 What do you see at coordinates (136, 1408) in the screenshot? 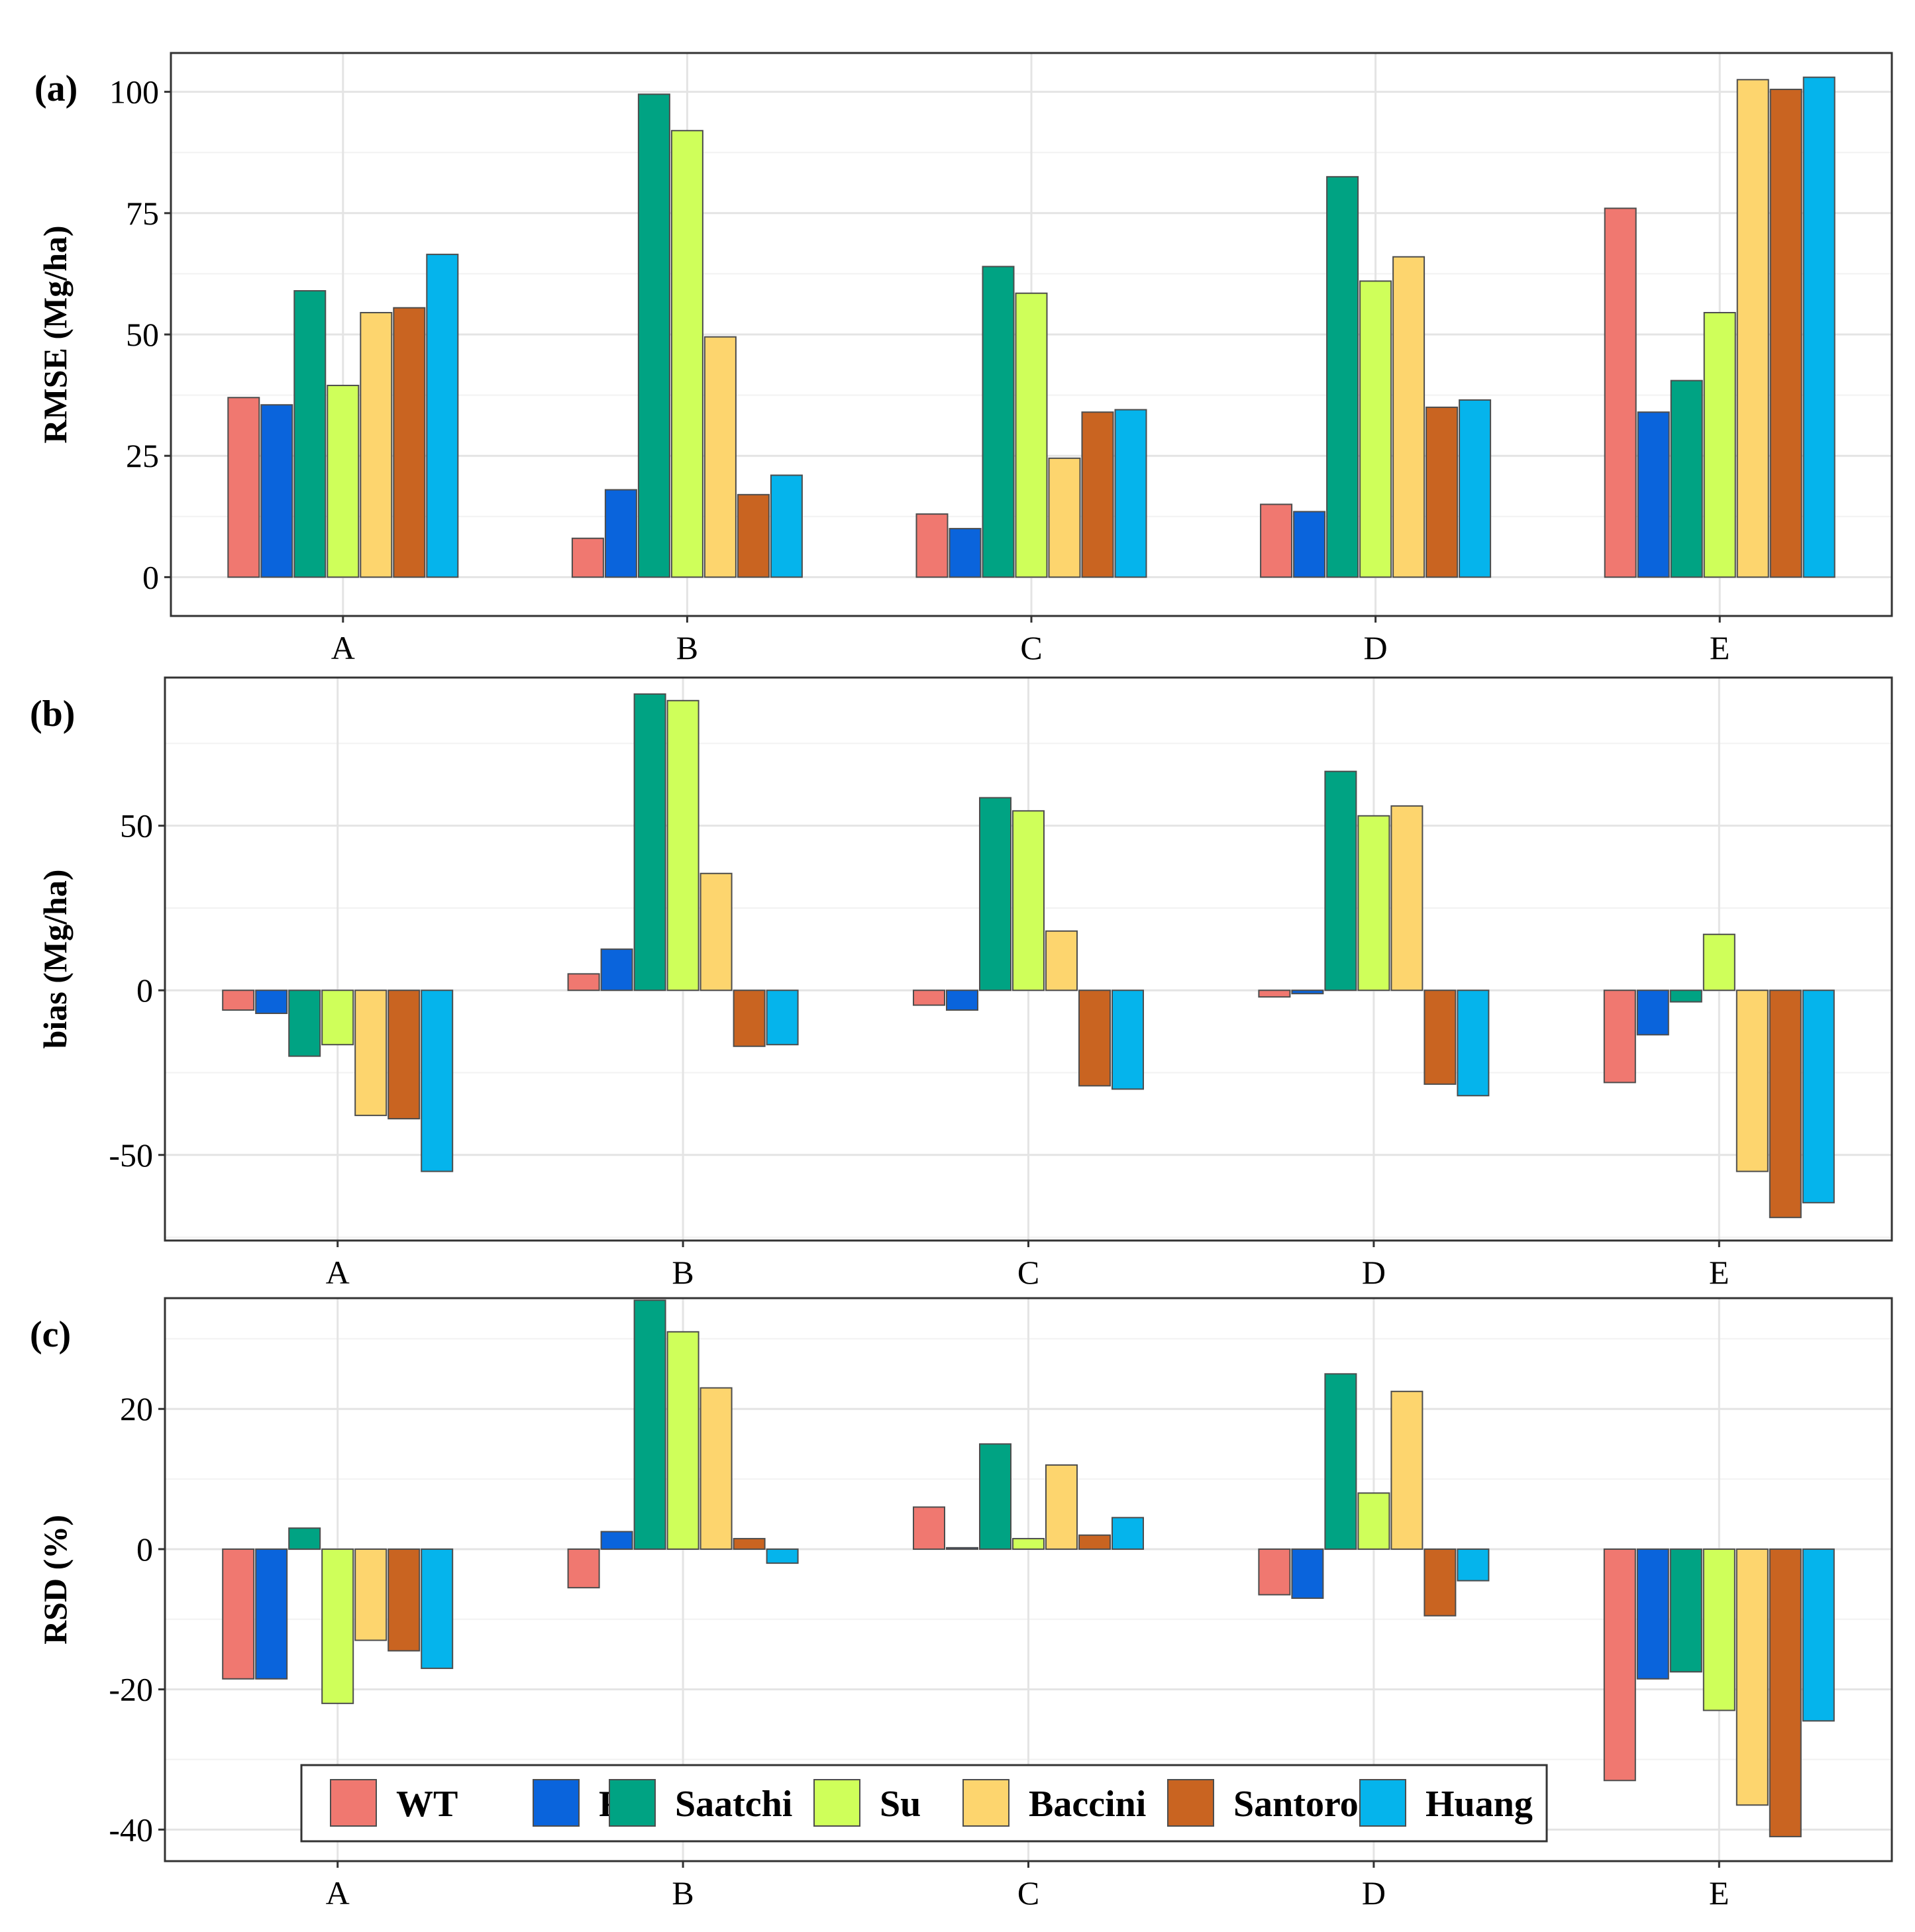
I see `y-tick-label: 20` at bounding box center [136, 1408].